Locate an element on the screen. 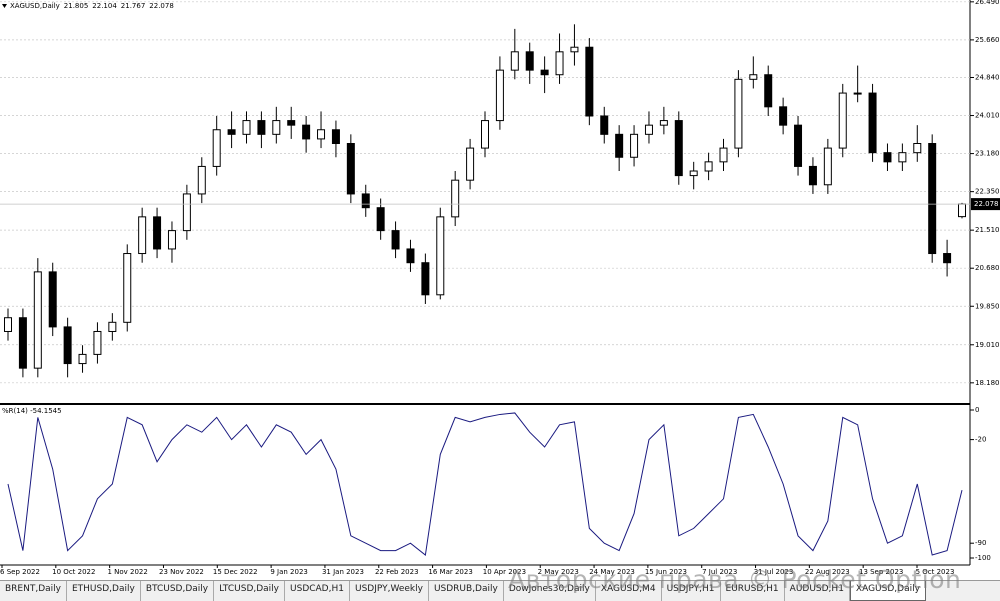 This screenshot has width=1000, height=601. header: XAGUSD,Daily 21.805 22.104 21.767 22.078 is located at coordinates (92, 6).